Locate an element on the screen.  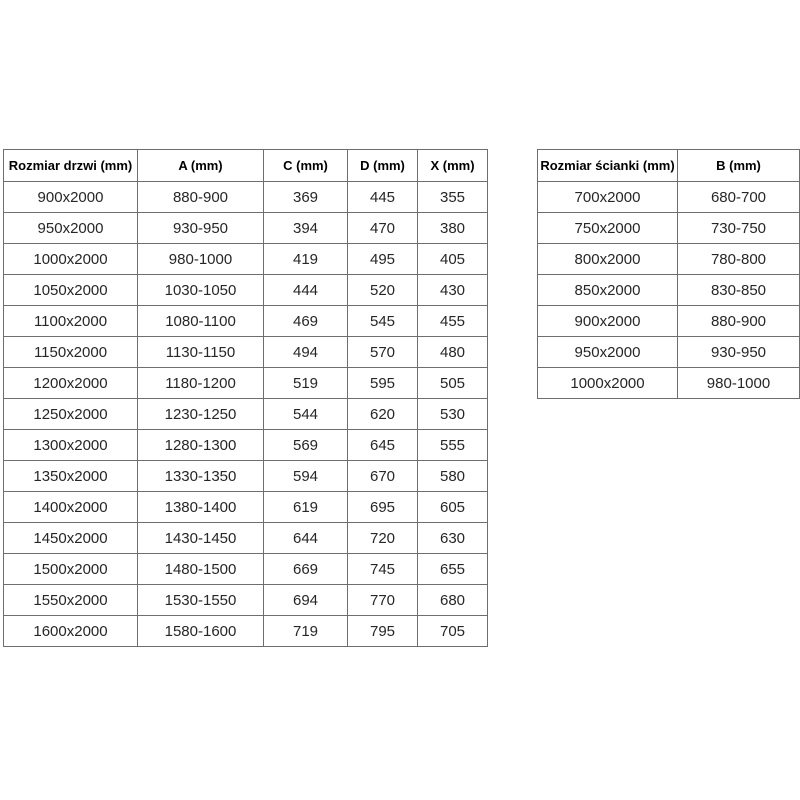
table-row: 1150x2000 1130-1150 494 570 480 is located at coordinates (245, 352).